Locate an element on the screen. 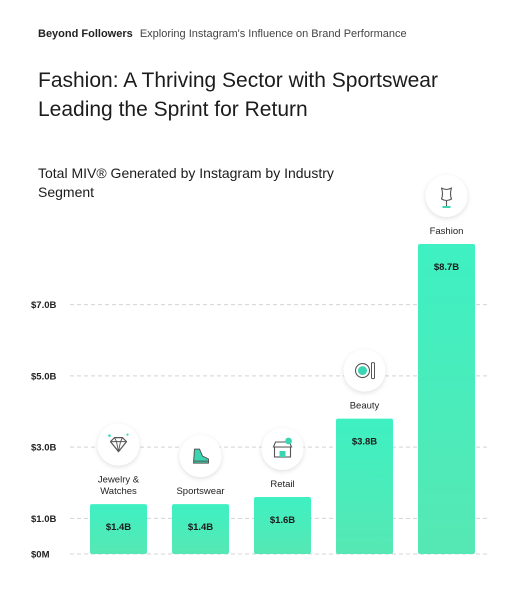  y-tick-label: $7.0B is located at coordinates (43, 305).